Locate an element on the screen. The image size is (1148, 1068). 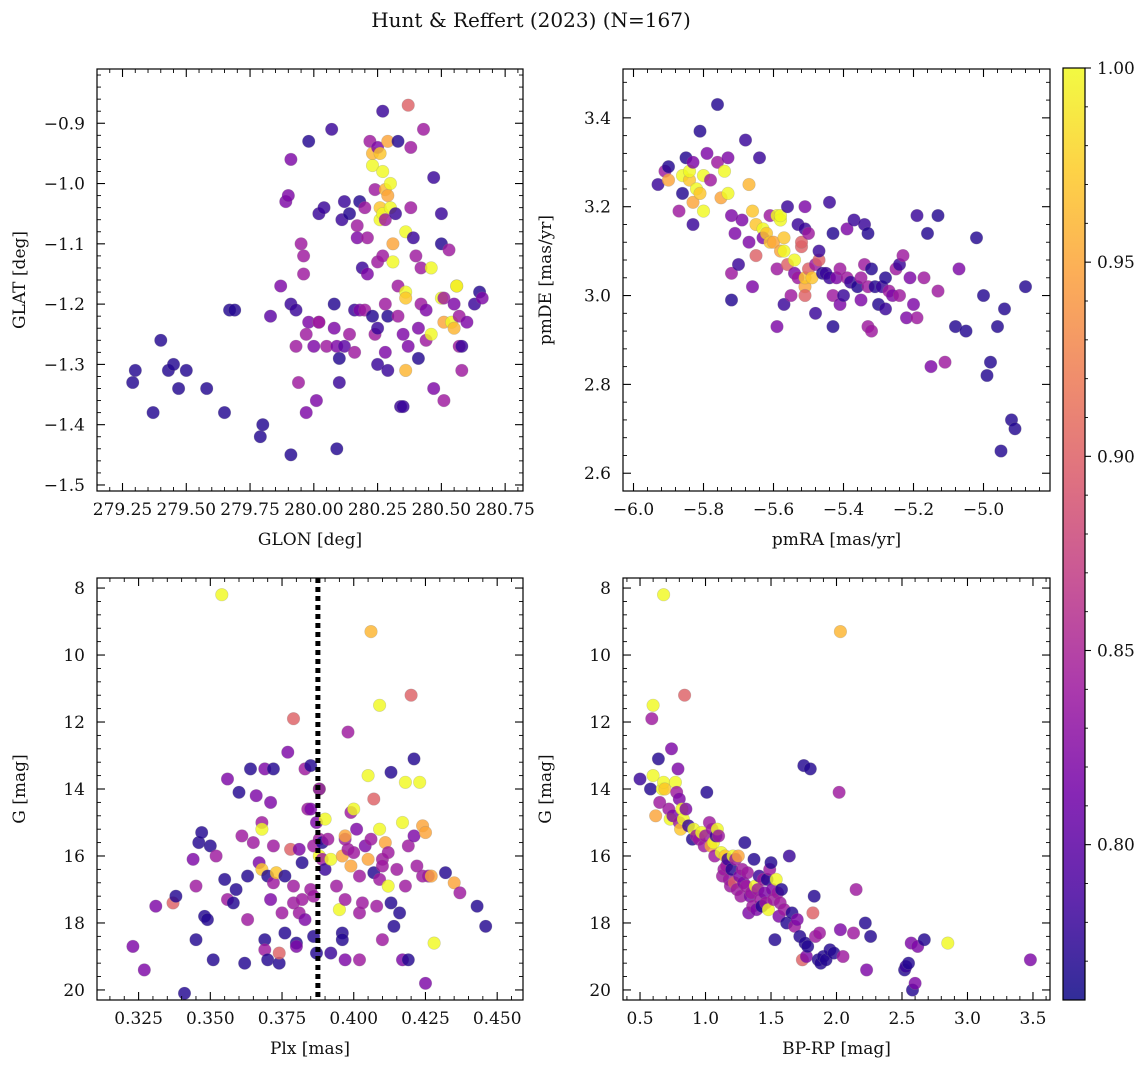
x-tick-label: −6.0 is located at coordinates (633, 510).